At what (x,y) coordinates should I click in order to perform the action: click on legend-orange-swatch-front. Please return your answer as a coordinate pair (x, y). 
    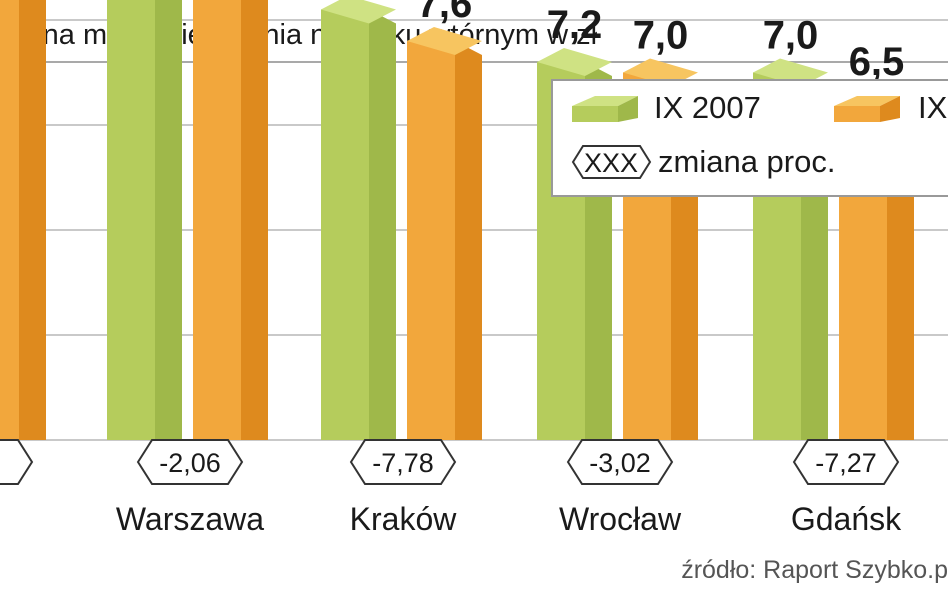
    Looking at the image, I should click on (857, 114).